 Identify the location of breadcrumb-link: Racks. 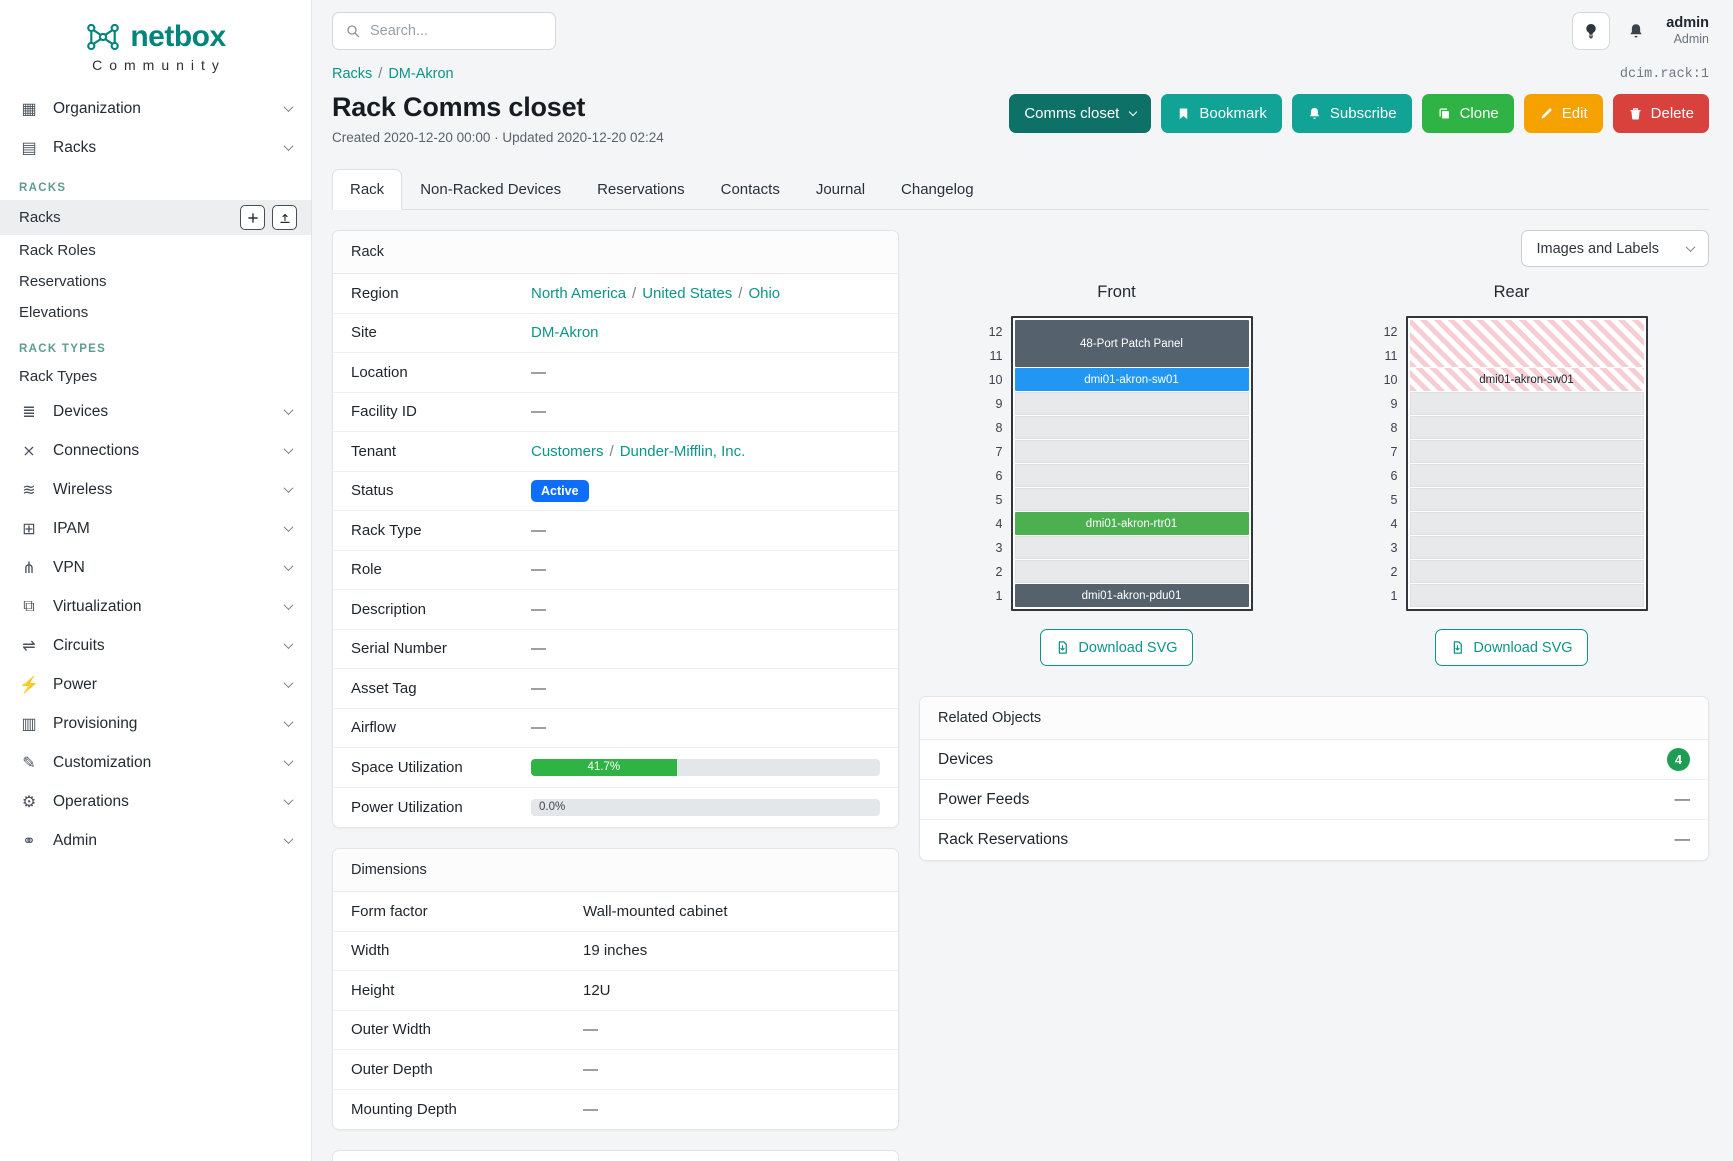
(352, 74).